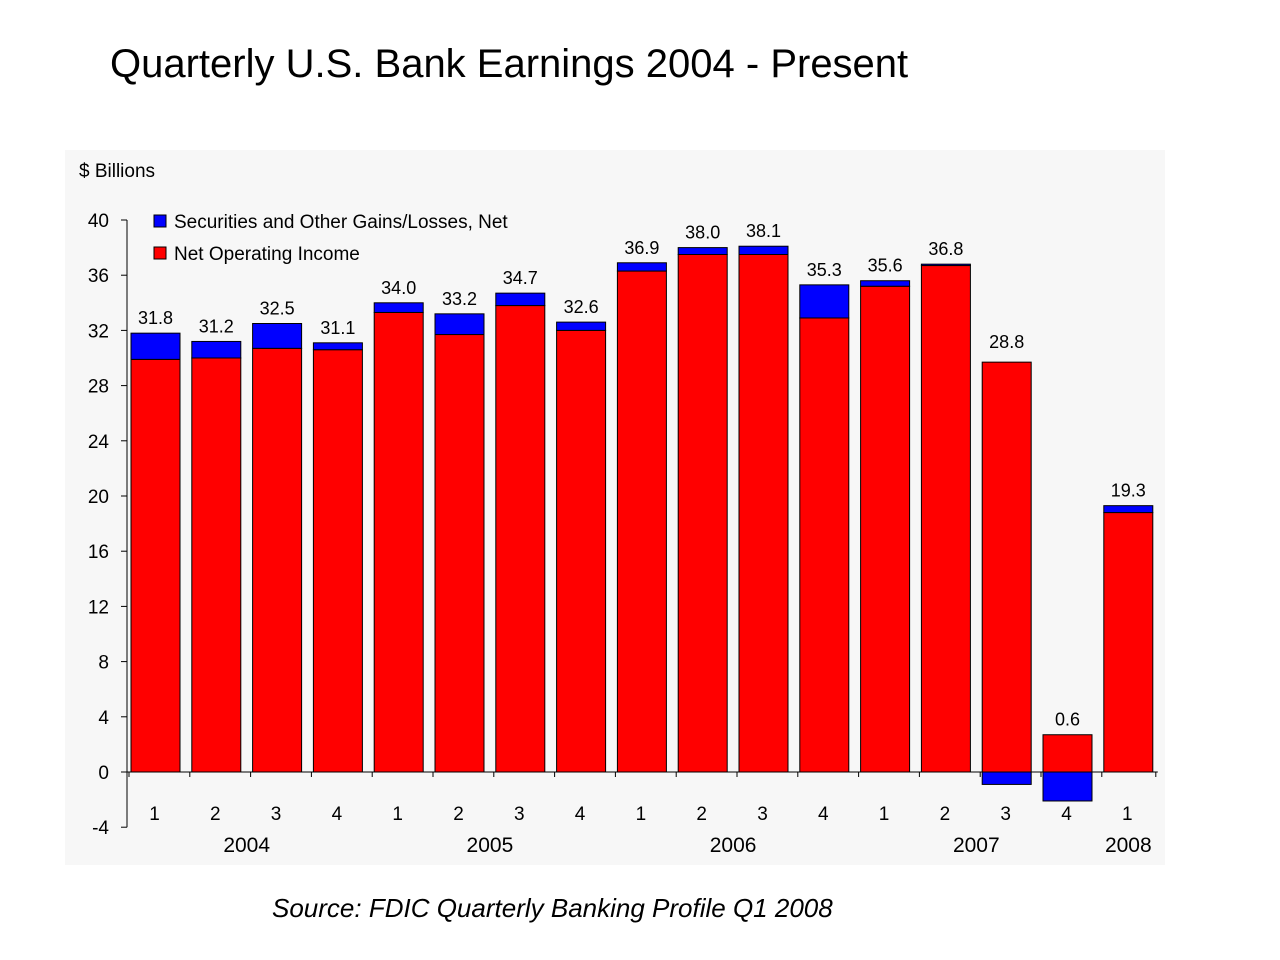 The width and height of the screenshot is (1280, 960). I want to click on y-tick-label: 4, so click(103, 718).